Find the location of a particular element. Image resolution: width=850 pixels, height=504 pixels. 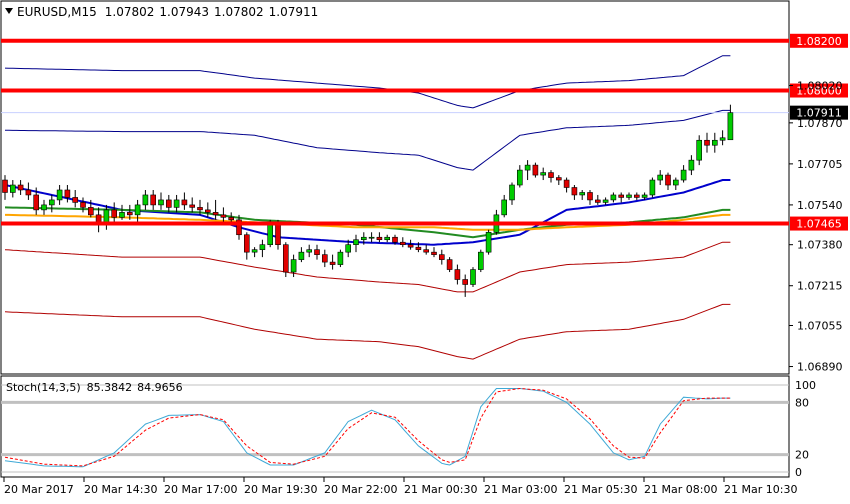

symbol-label: EURUSD,M15 is located at coordinates (57, 12).